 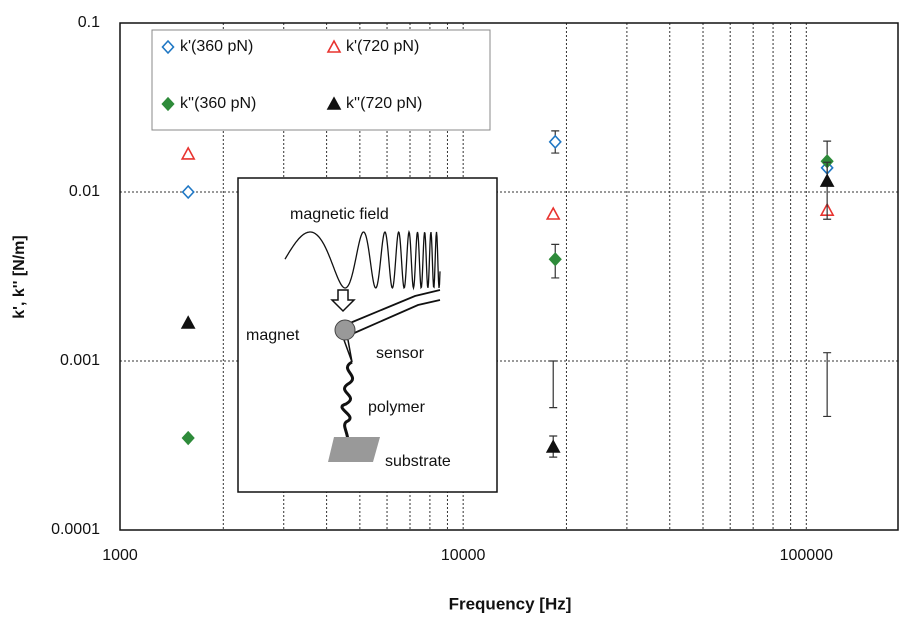 I want to click on polymer-chain, so click(x=347, y=401).